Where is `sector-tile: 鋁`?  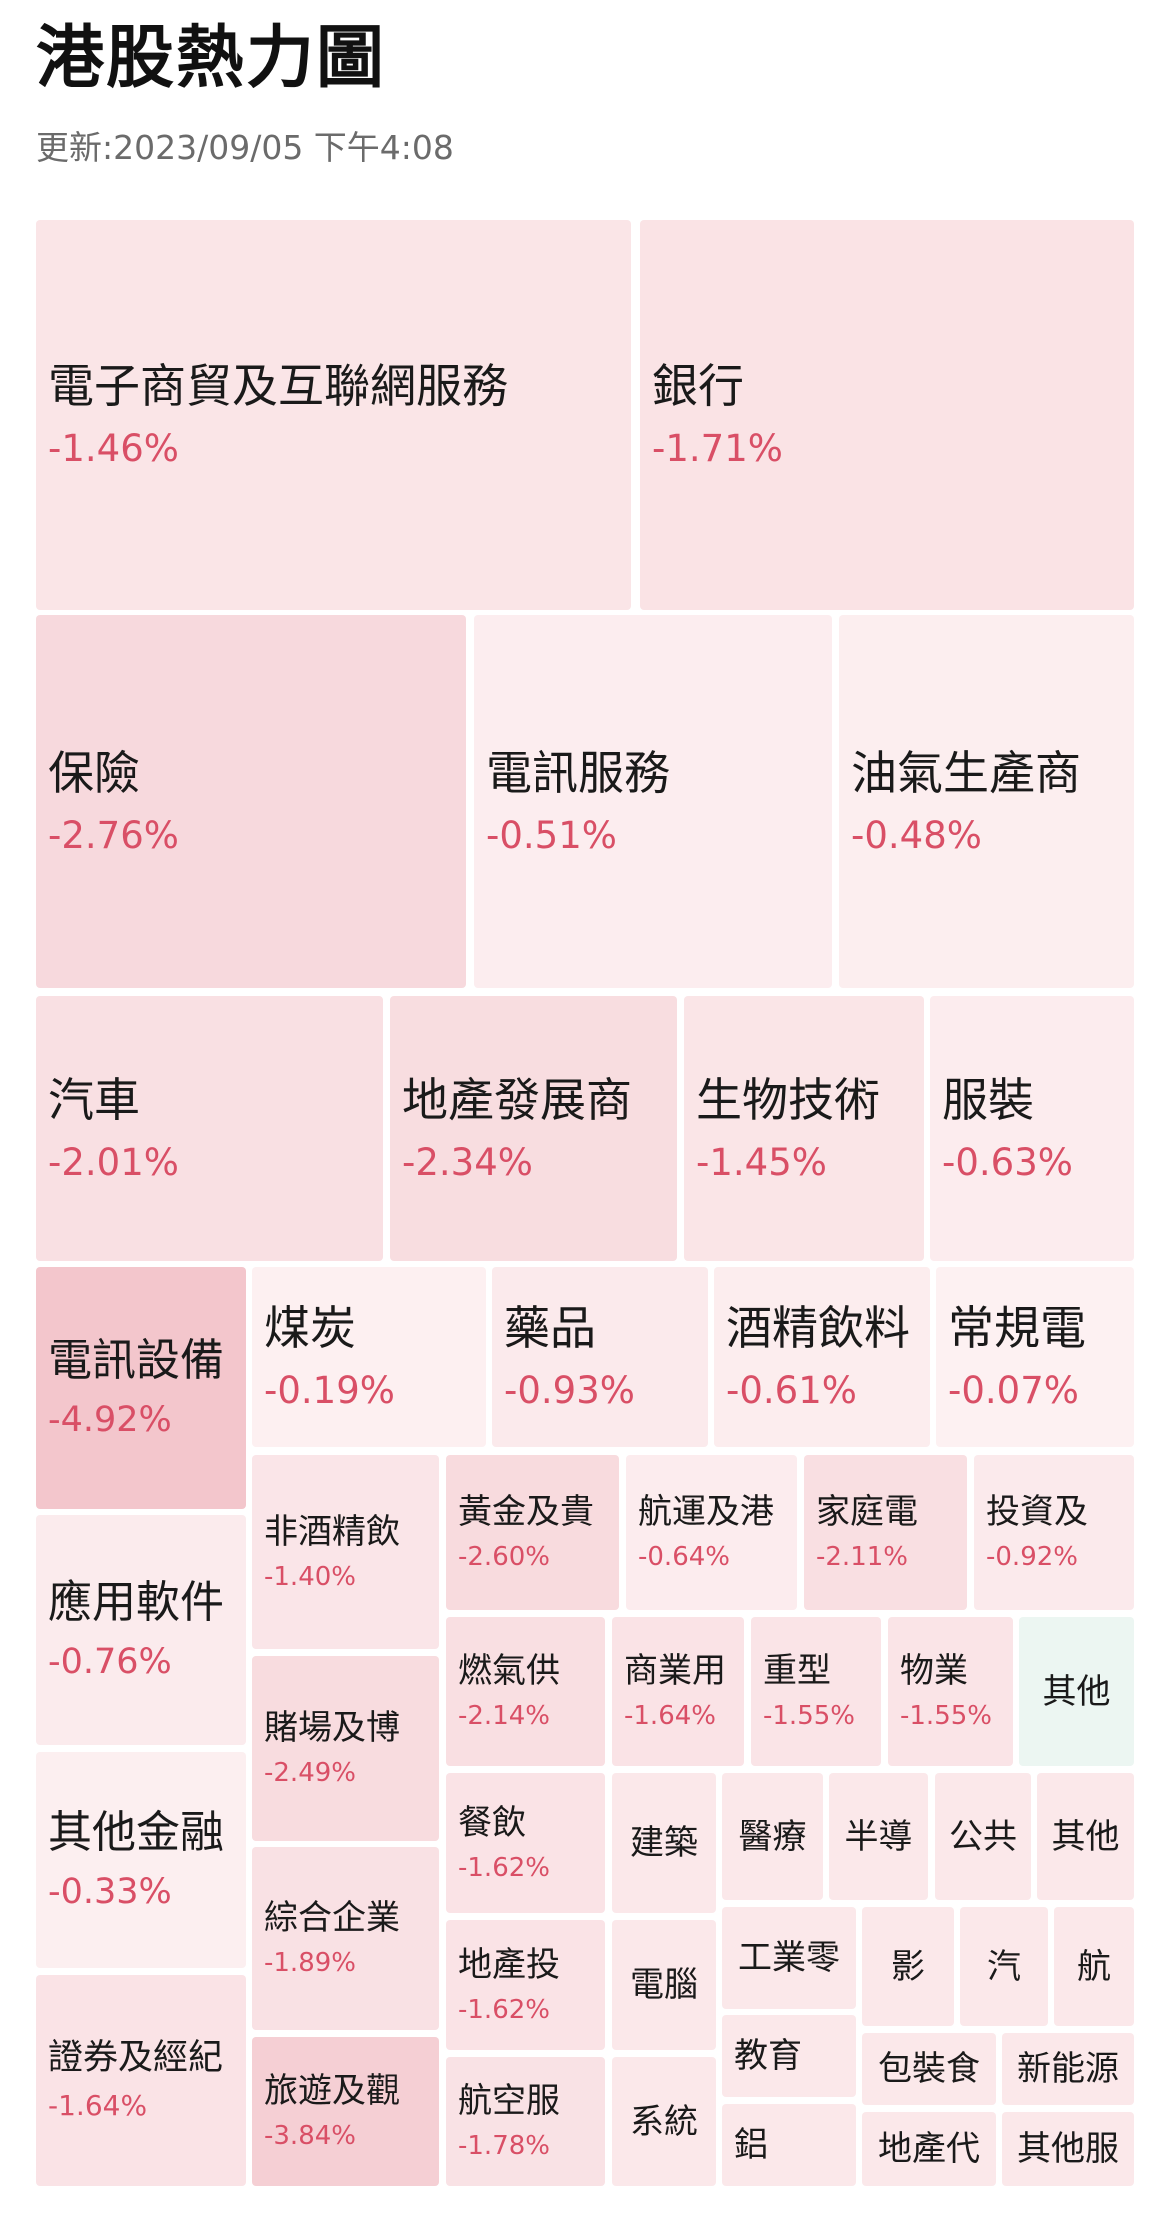 sector-tile: 鋁 is located at coordinates (789, 2145).